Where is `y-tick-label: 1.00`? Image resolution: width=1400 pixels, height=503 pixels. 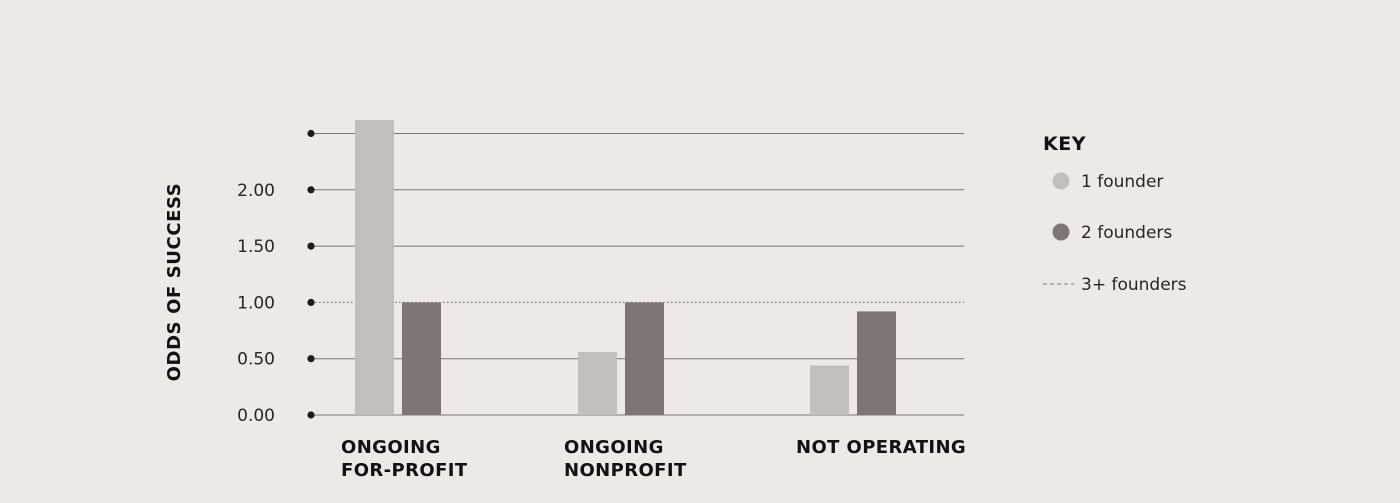 y-tick-label: 1.00 is located at coordinates (256, 303).